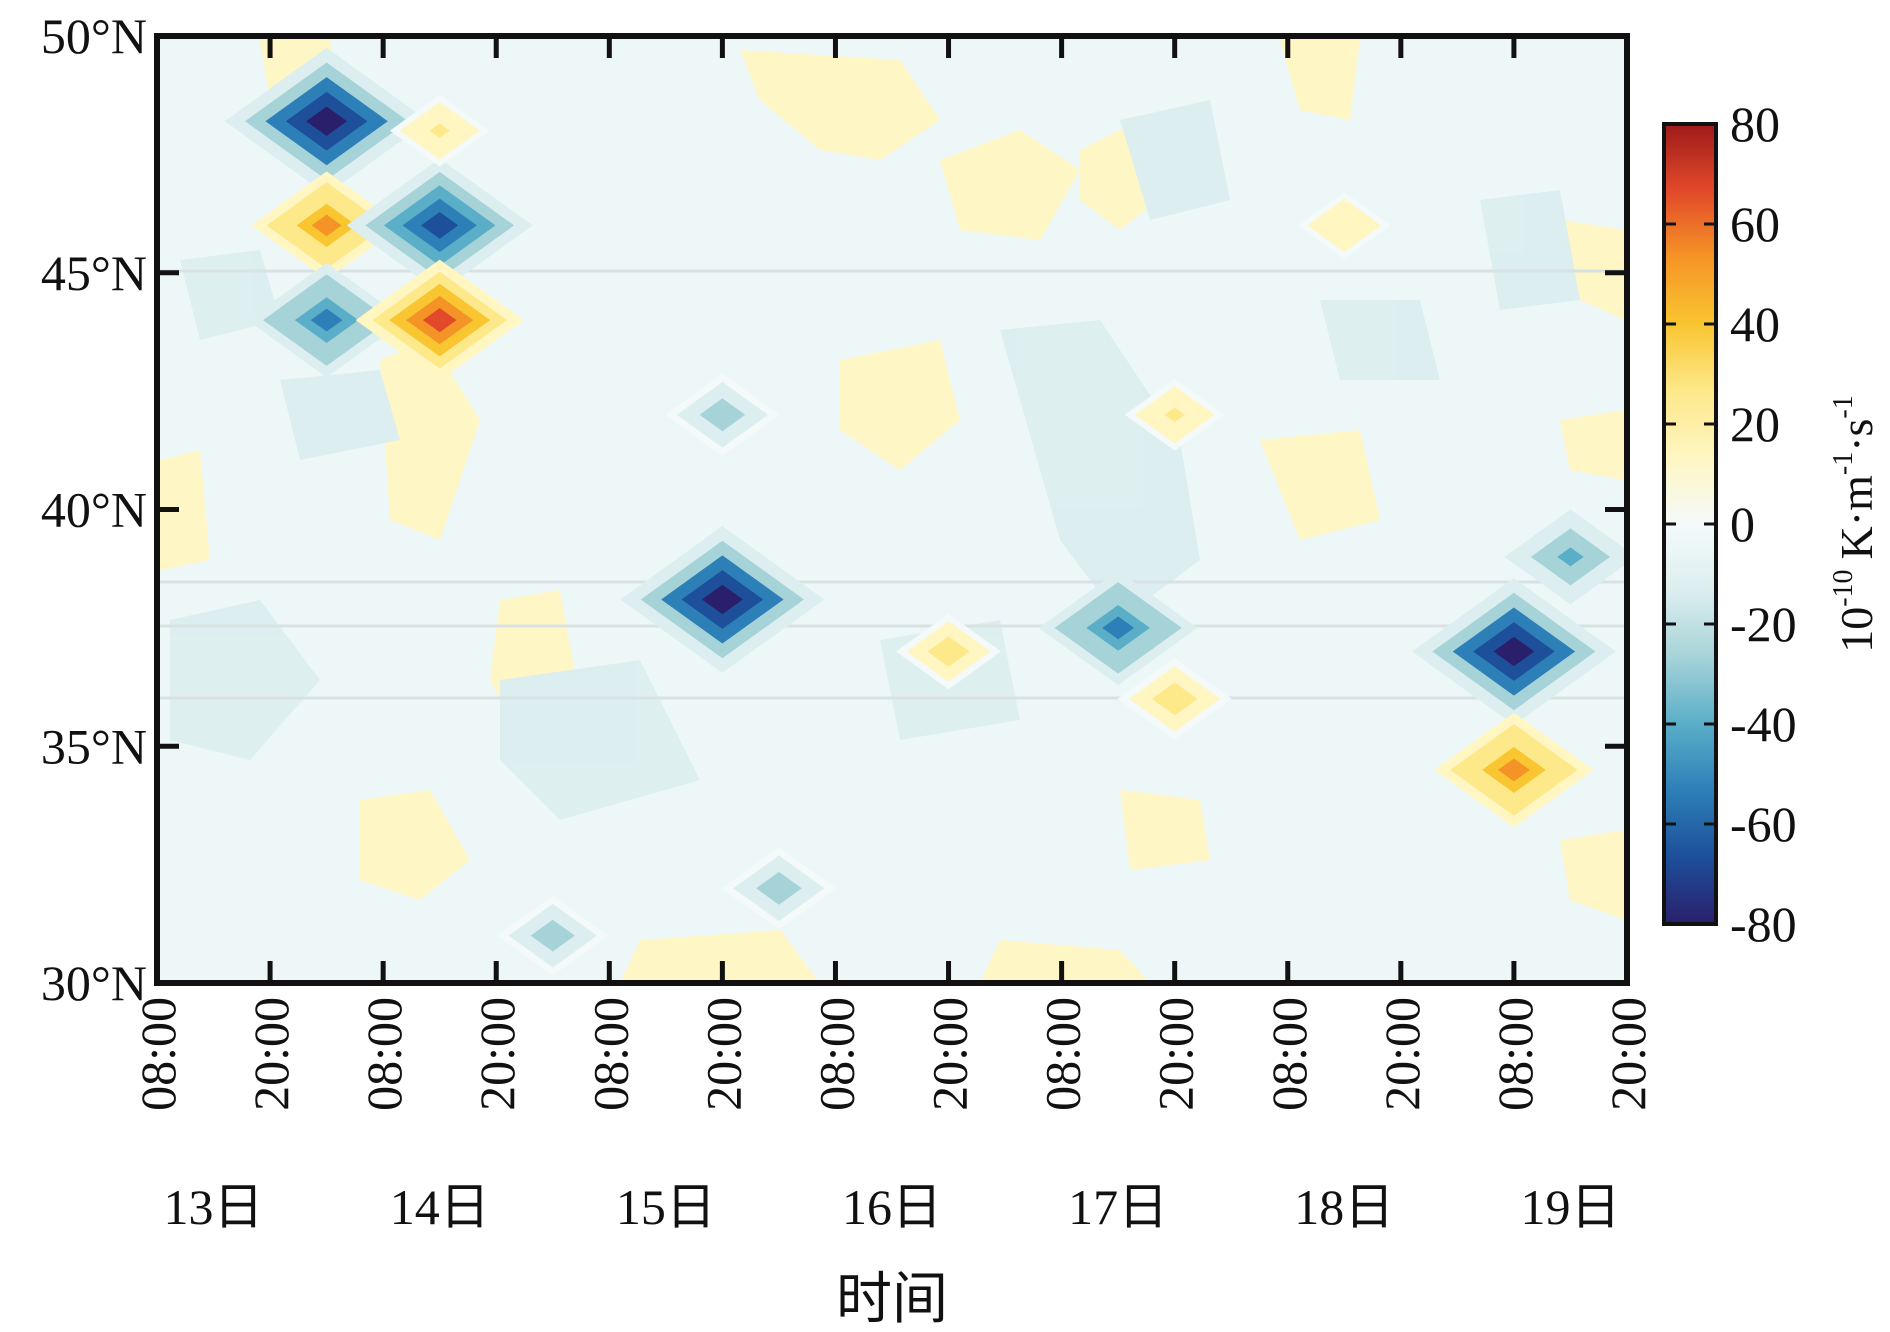 The height and width of the screenshot is (1332, 1890). I want to click on colorbar-label-exp2: -1, so click(1843, 463).